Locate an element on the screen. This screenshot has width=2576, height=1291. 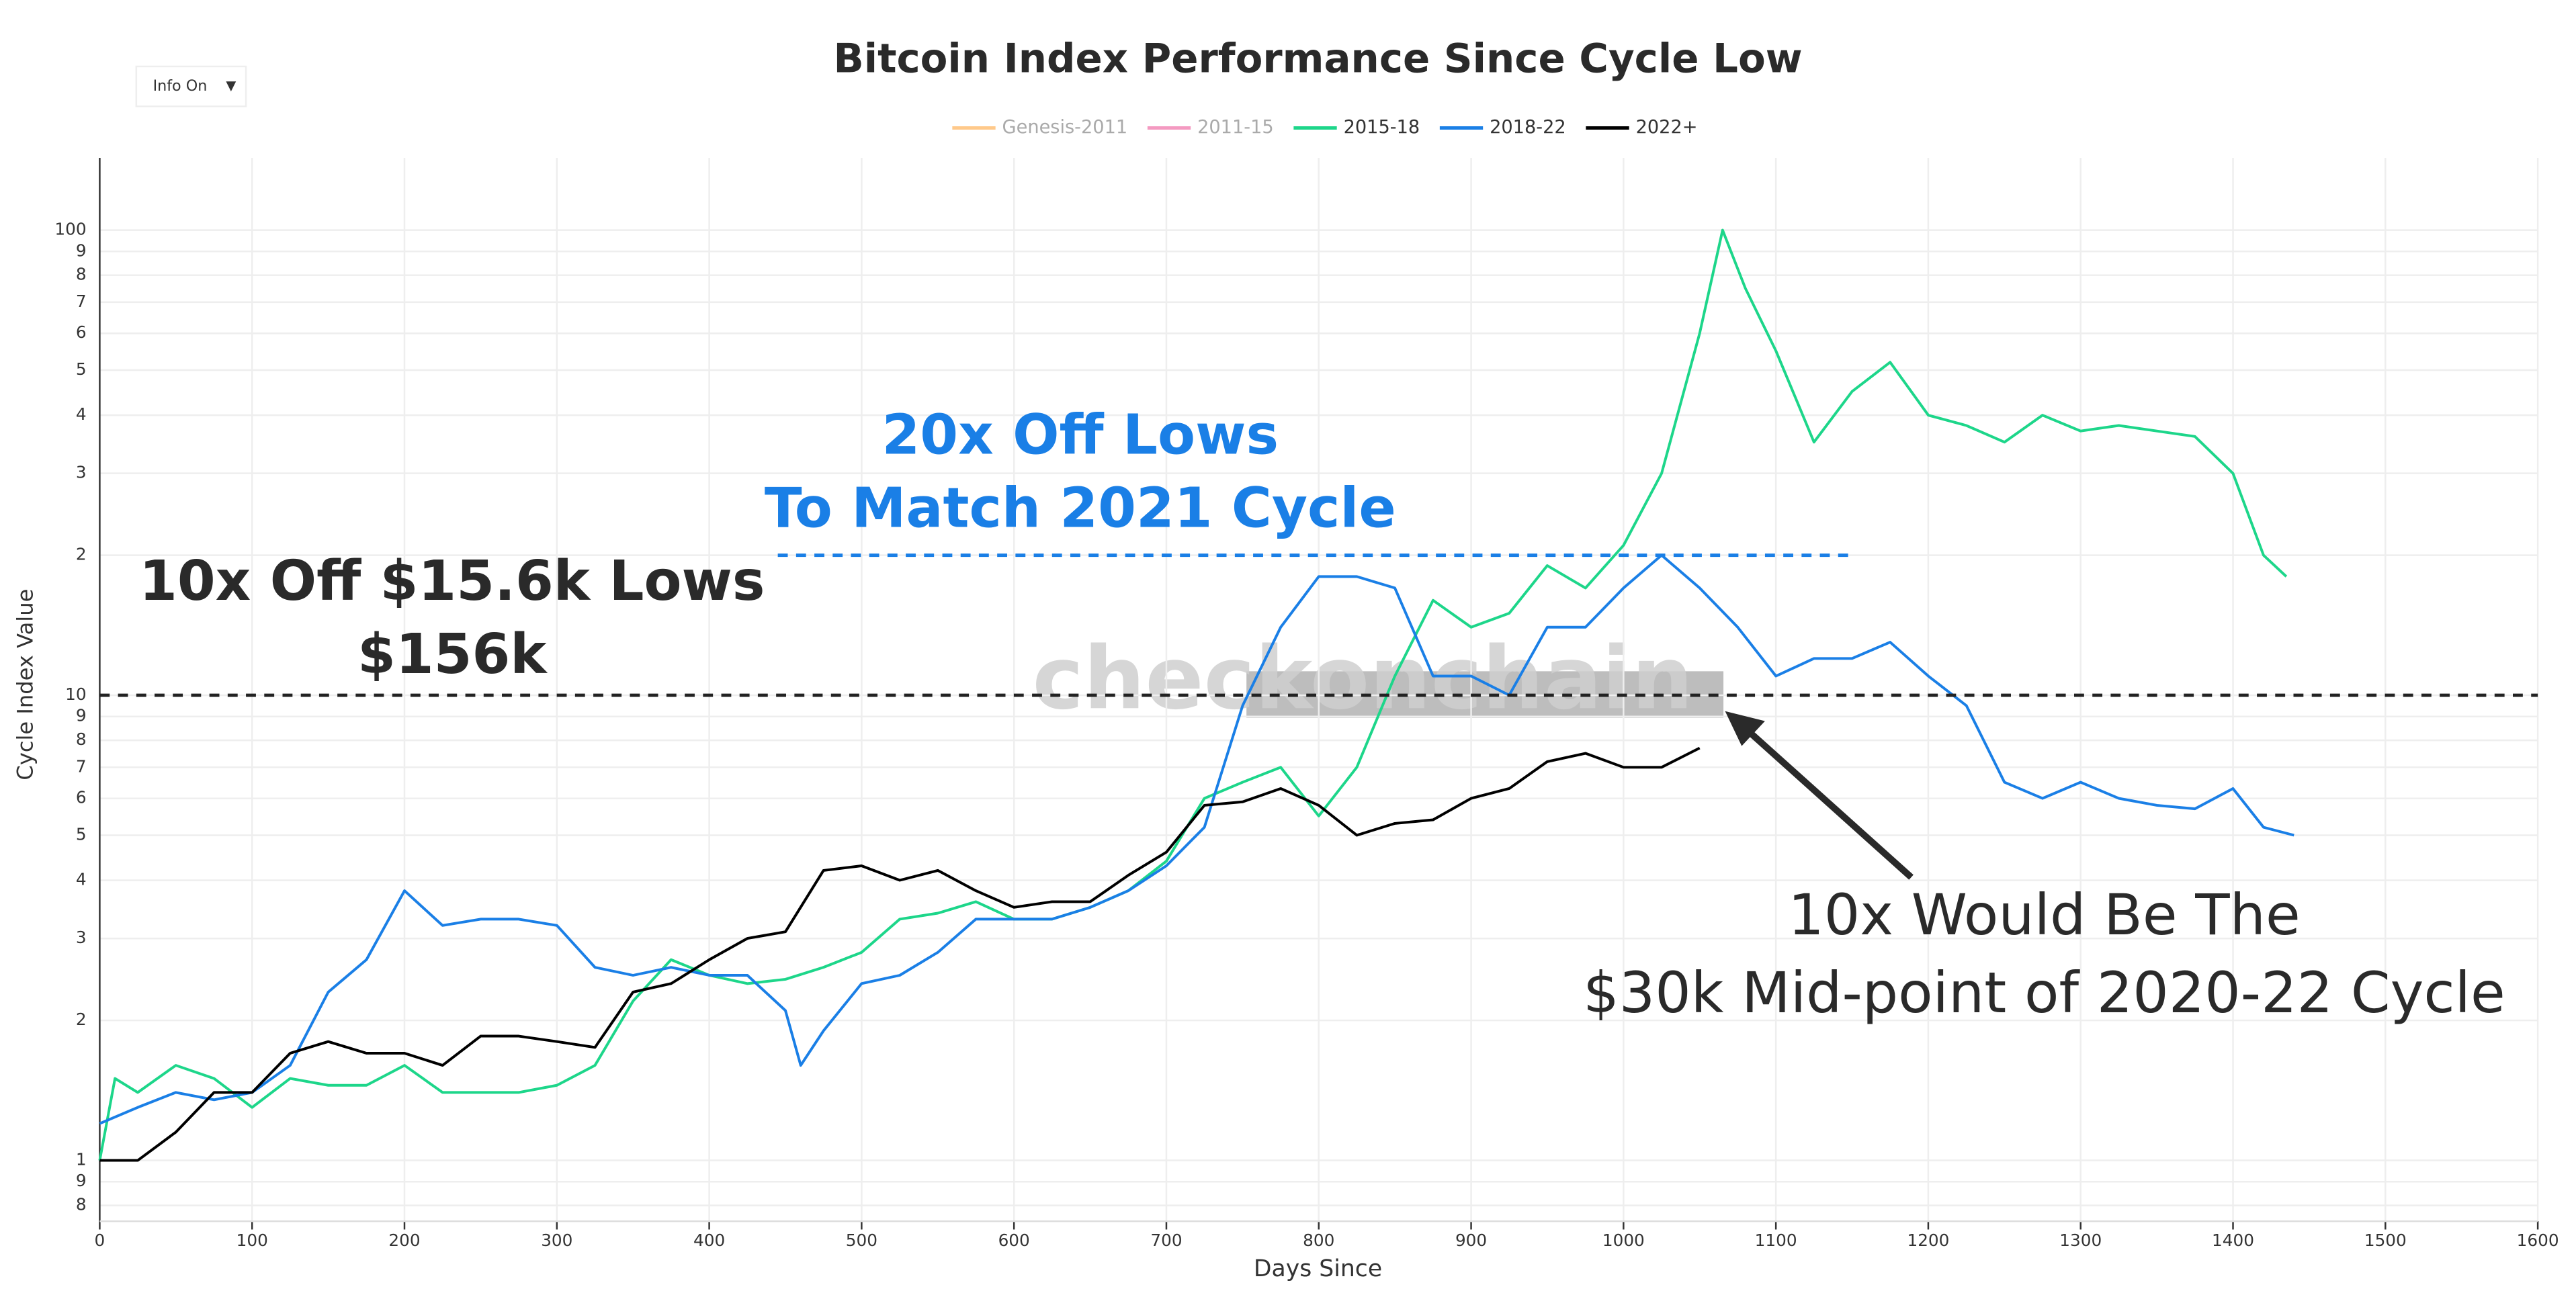
x-tick-label: 1600 is located at coordinates (2538, 1240).